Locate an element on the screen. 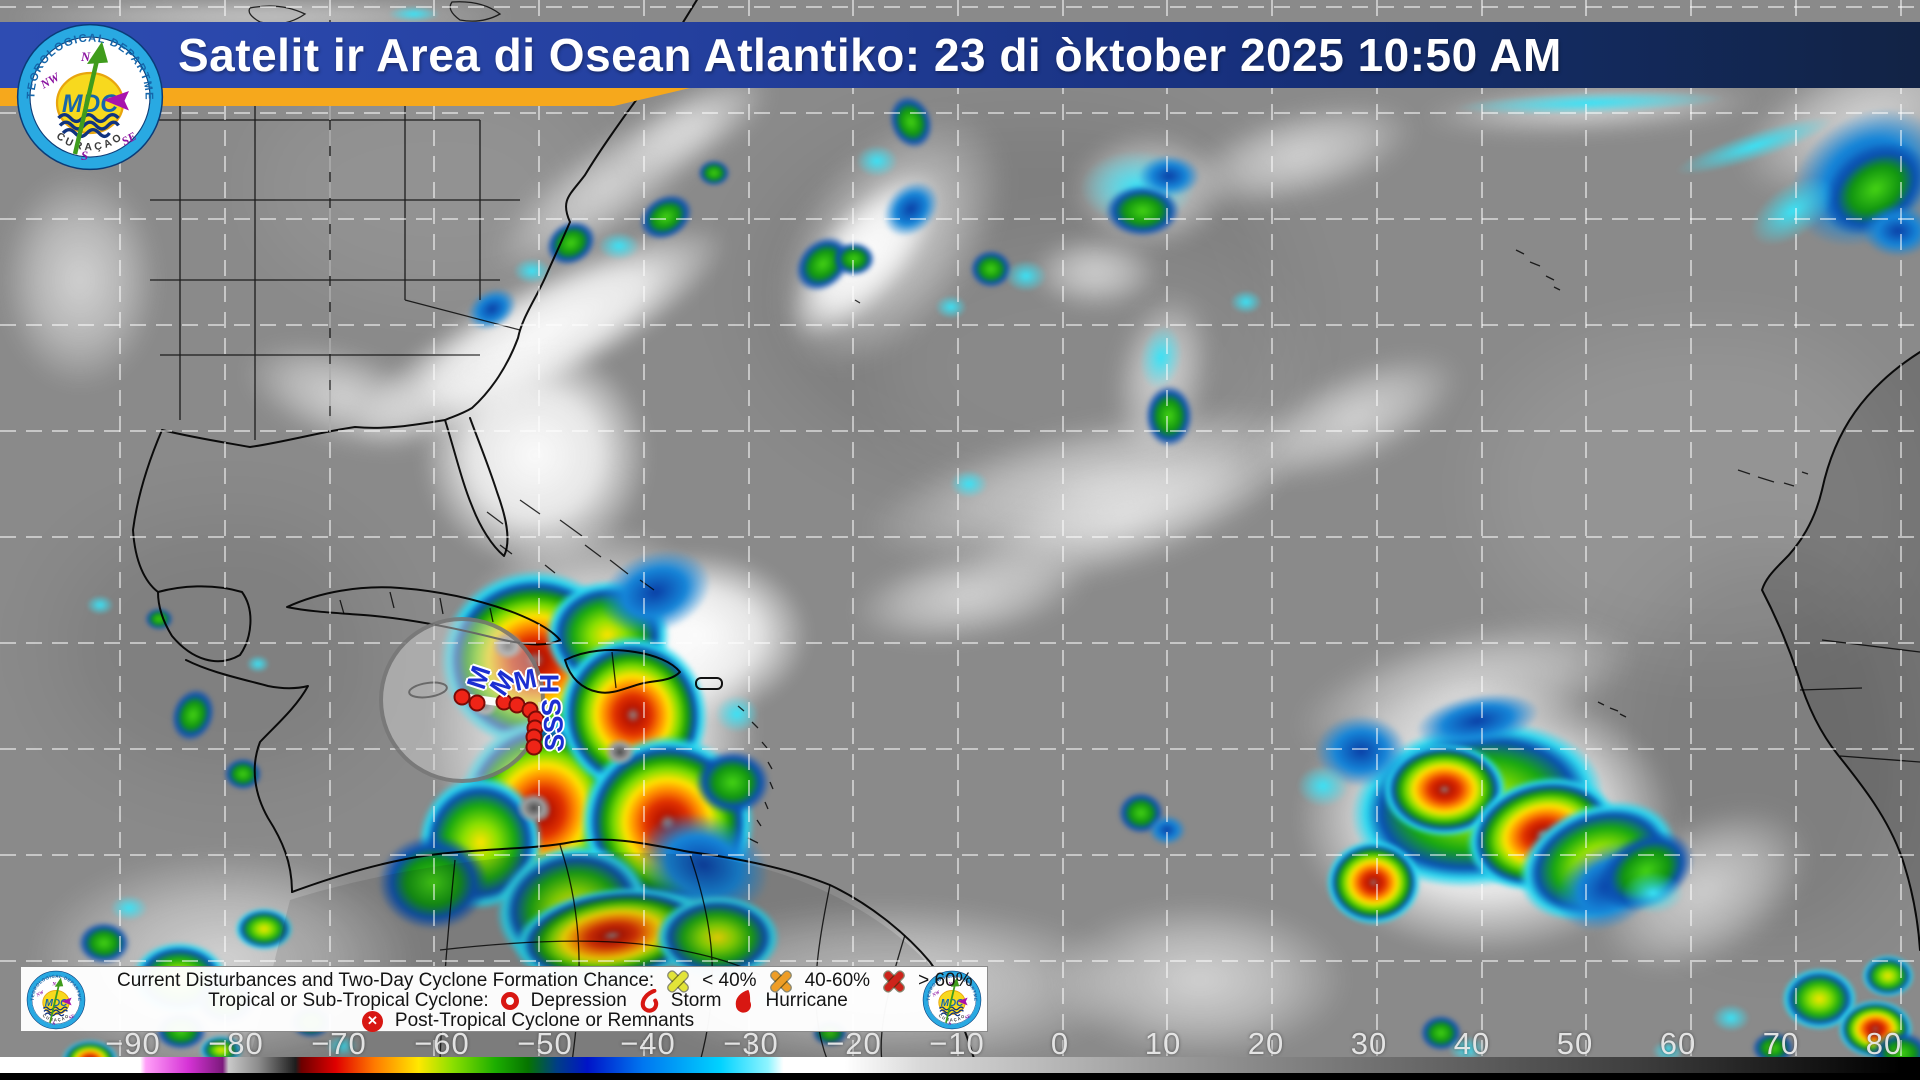 This screenshot has width=1920, height=1080. lon-label: 60 is located at coordinates (1678, 1043).